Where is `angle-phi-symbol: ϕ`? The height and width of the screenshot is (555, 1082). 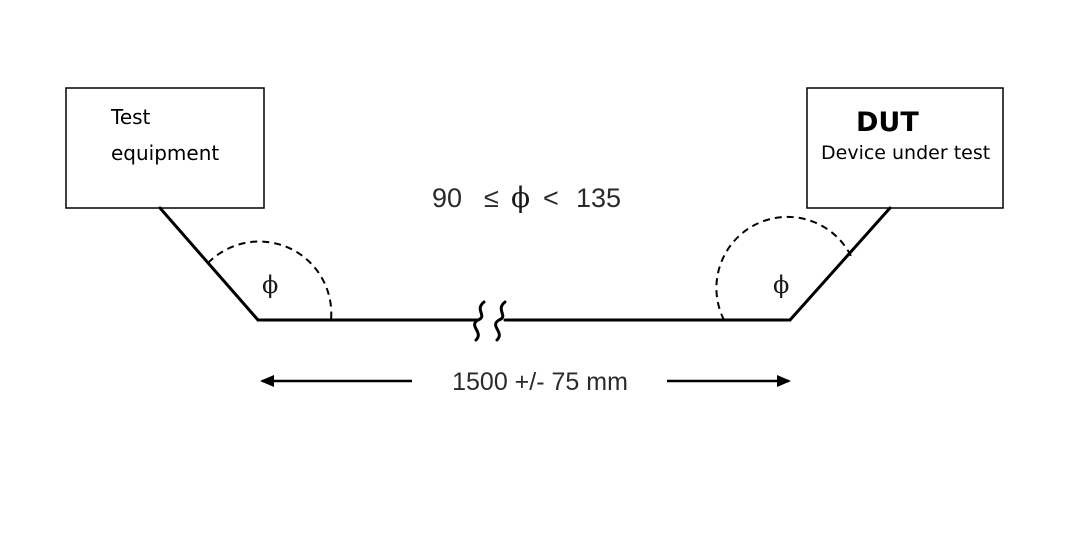
angle-phi-symbol: ϕ is located at coordinates (520, 197).